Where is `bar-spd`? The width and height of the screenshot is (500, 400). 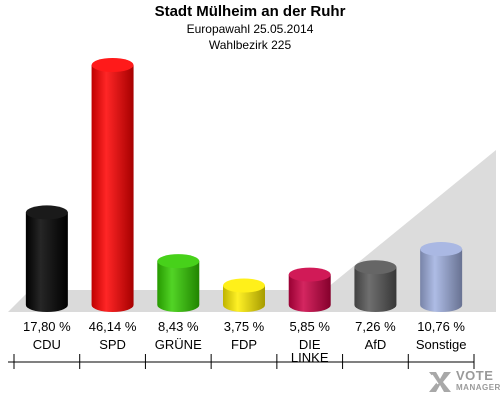 bar-spd is located at coordinates (112, 185).